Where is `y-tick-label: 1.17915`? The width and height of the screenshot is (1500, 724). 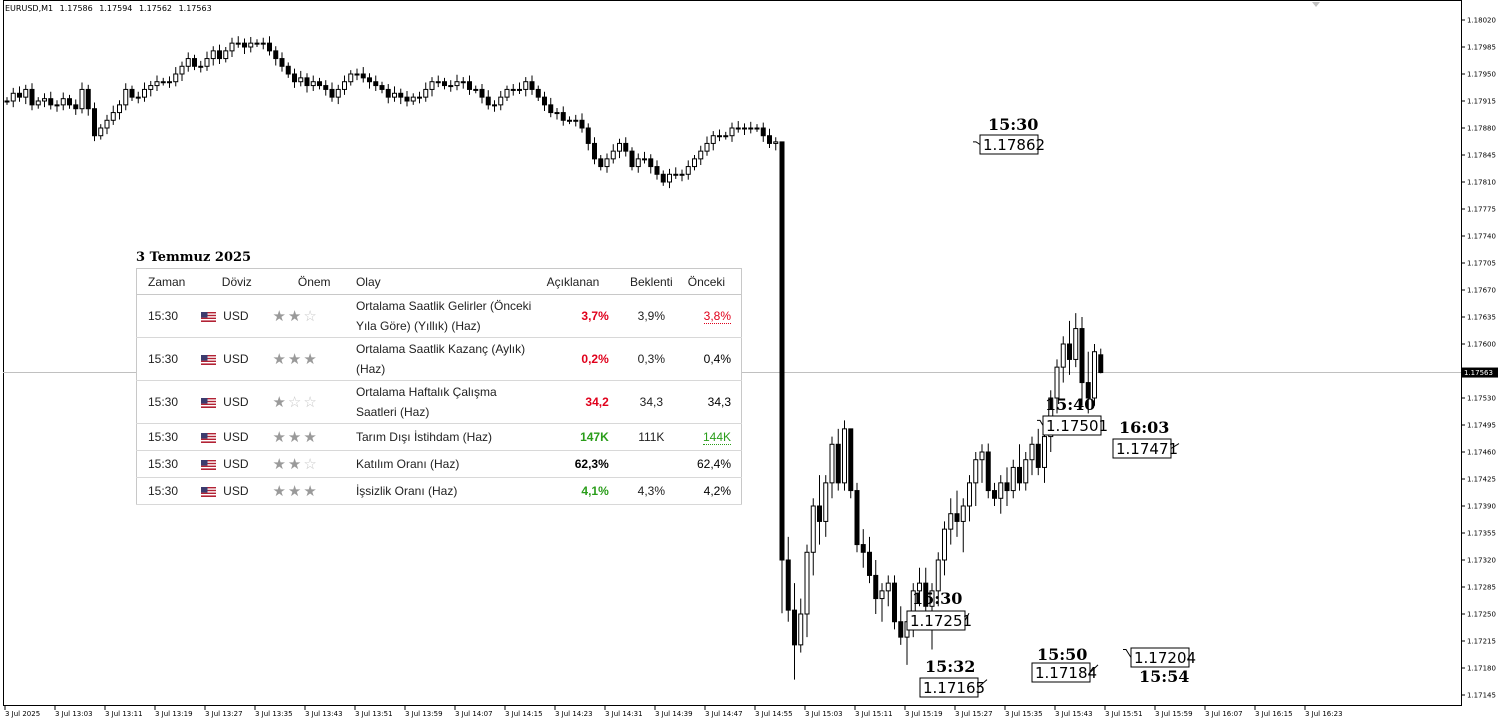 y-tick-label: 1.17915 is located at coordinates (1481, 102).